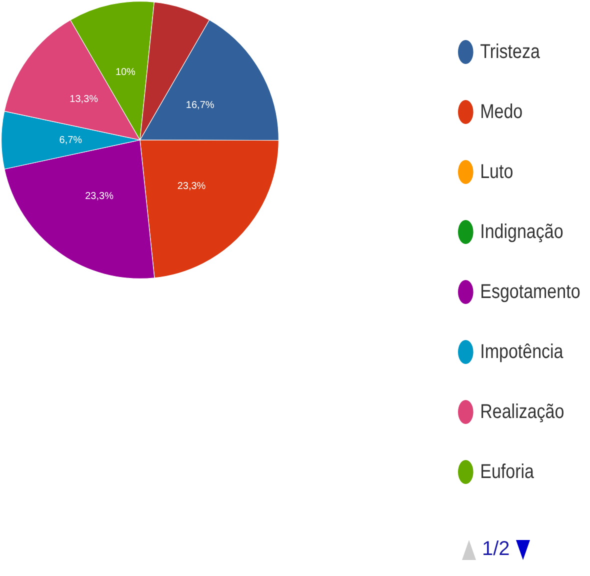  Describe the element at coordinates (200, 106) in the screenshot. I see `data-label: 16,7%` at that location.